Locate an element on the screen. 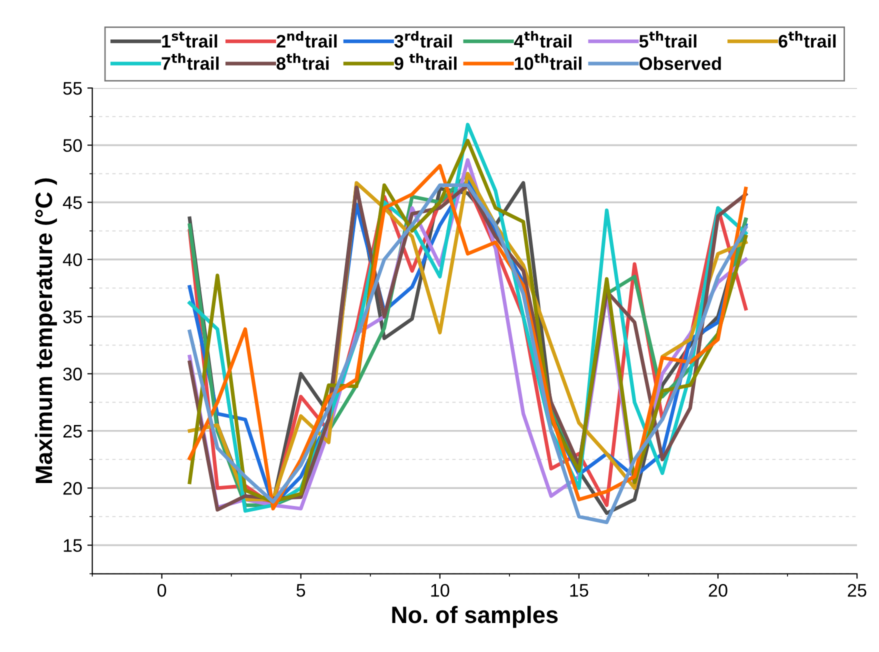 Image resolution: width=879 pixels, height=652 pixels. legend-label: 1$^{st}$trail is located at coordinates (190, 40).